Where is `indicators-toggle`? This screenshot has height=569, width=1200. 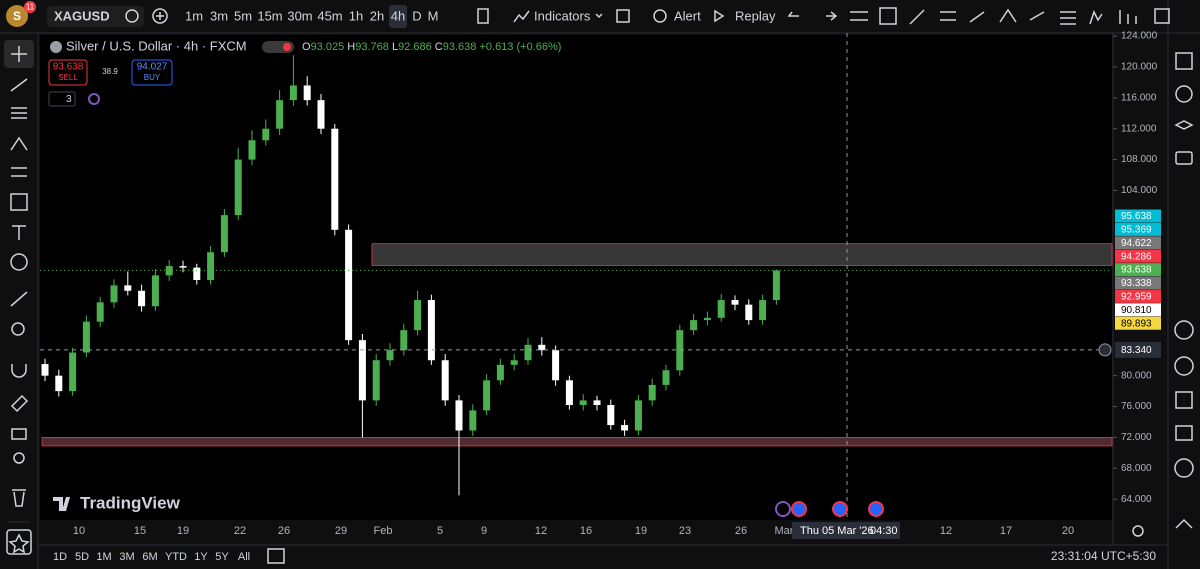
indicators-toggle is located at coordinates (62, 99).